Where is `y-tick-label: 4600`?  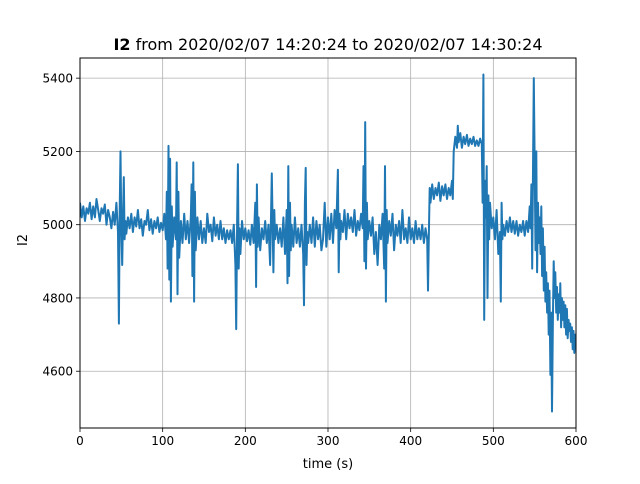
y-tick-label: 4600 is located at coordinates (57, 372).